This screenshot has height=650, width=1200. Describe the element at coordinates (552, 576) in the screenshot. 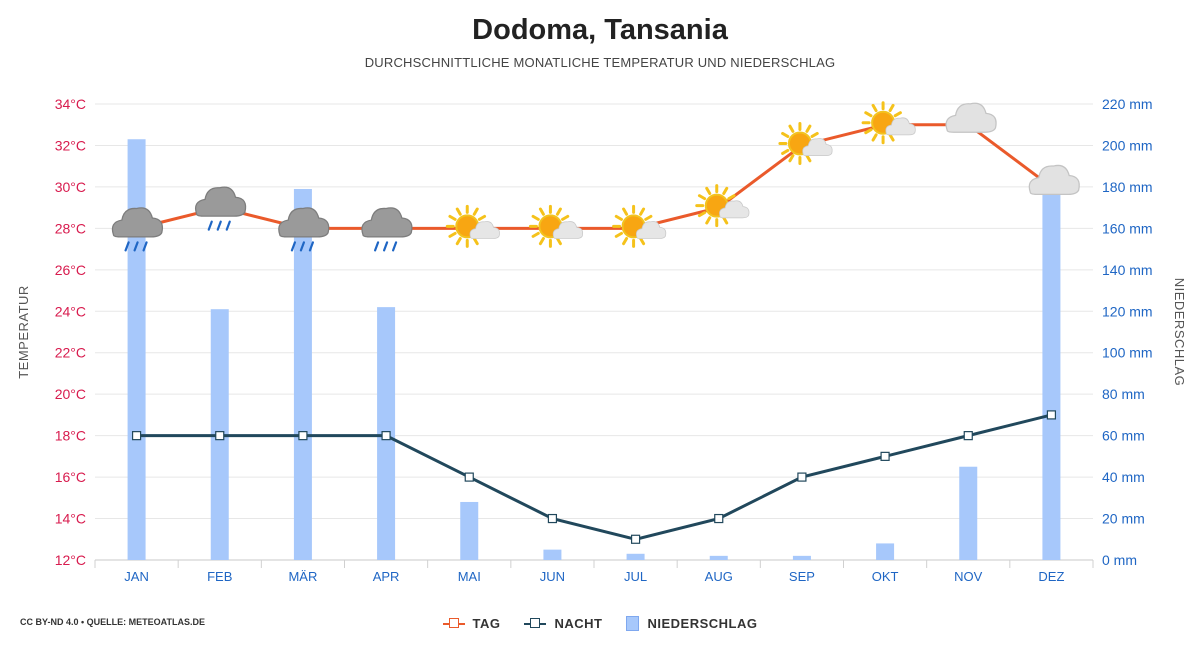

I see `x-tick-label: JUN` at that location.